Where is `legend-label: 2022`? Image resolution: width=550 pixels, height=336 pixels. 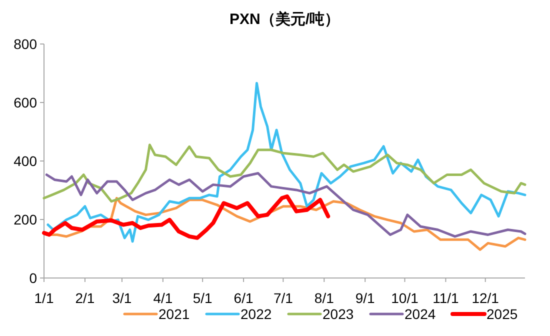 legend-label: 2022 is located at coordinates (256, 314).